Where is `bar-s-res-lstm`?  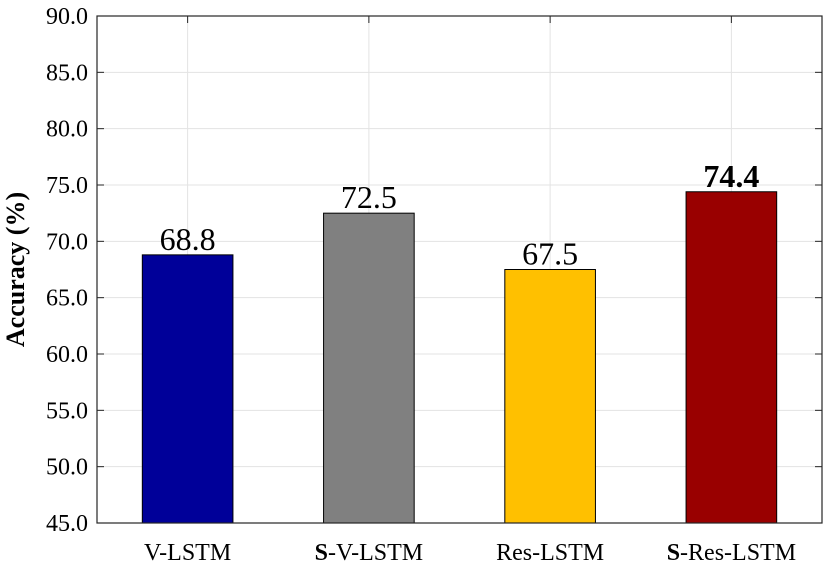
bar-s-res-lstm is located at coordinates (731, 357).